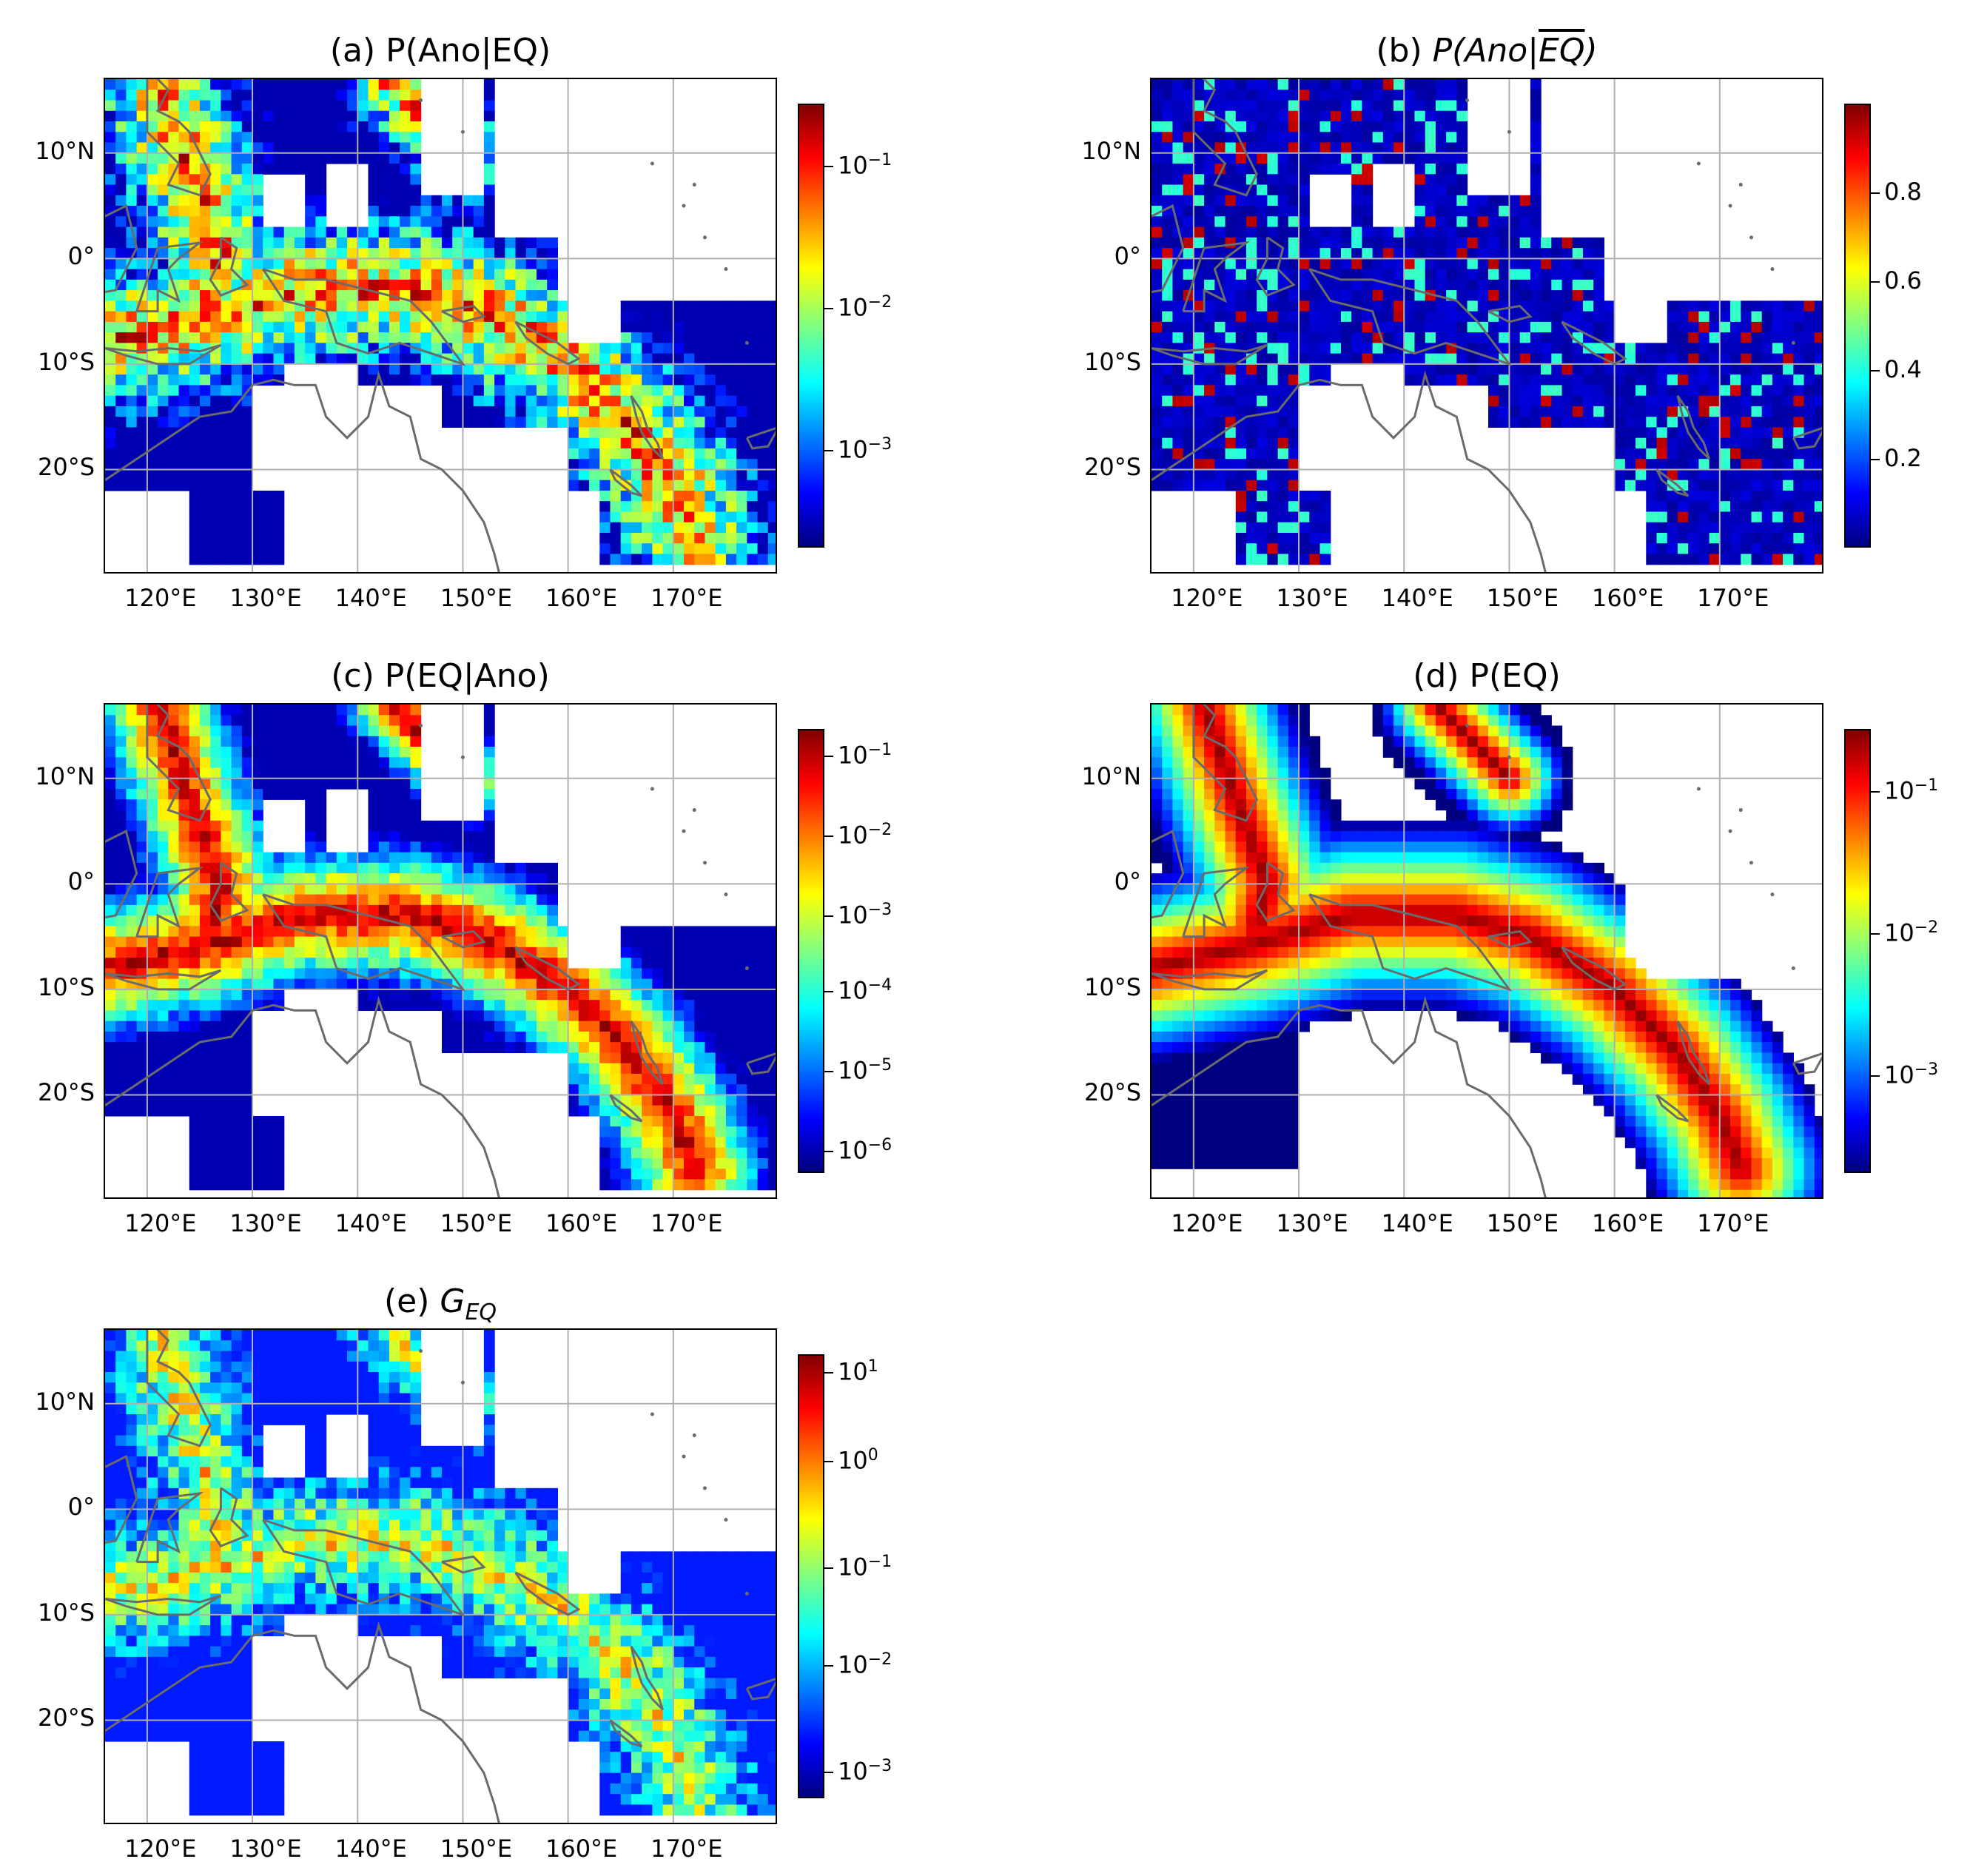 The height and width of the screenshot is (1876, 1970). What do you see at coordinates (1112, 467) in the screenshot?
I see `latitude-label: 20°S` at bounding box center [1112, 467].